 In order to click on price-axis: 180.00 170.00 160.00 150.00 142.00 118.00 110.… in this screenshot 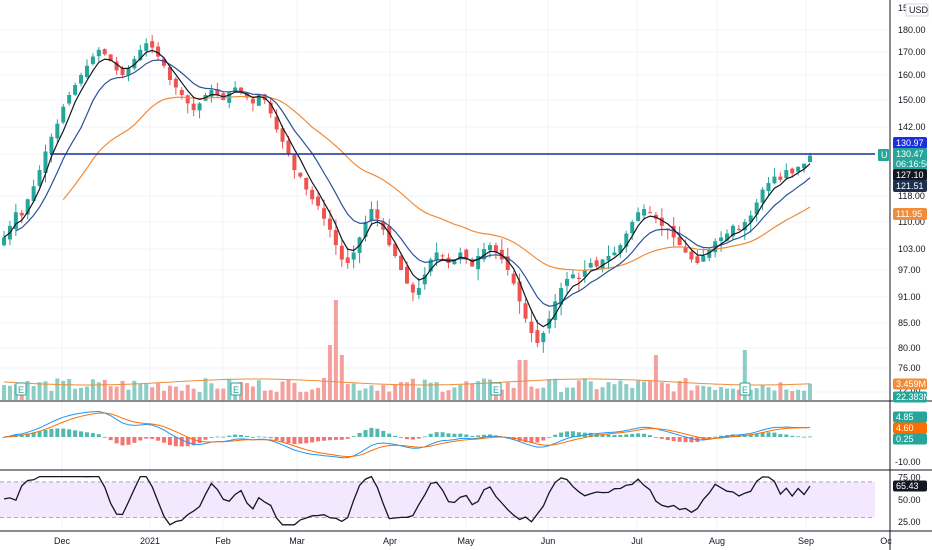, I will do `click(912, 265)`.